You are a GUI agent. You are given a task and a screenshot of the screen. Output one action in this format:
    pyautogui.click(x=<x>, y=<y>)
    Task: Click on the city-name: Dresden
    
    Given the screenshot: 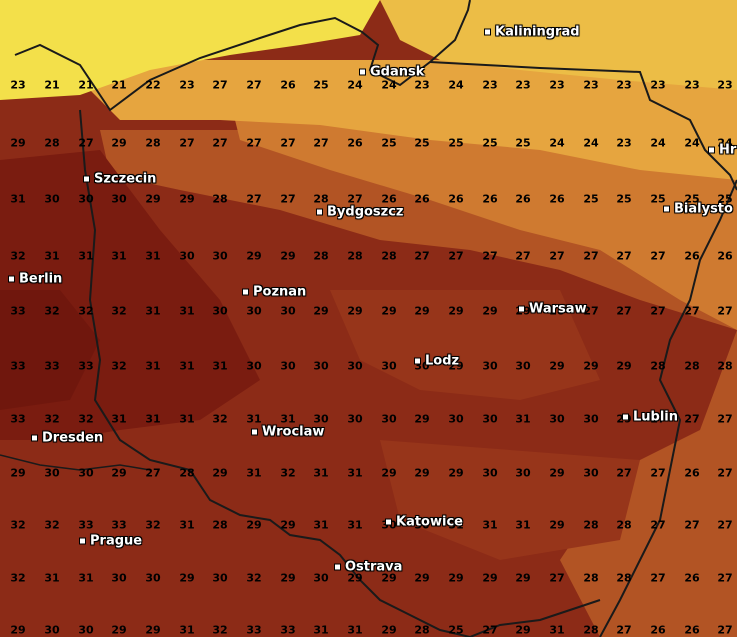 What is the action you would take?
    pyautogui.click(x=73, y=438)
    